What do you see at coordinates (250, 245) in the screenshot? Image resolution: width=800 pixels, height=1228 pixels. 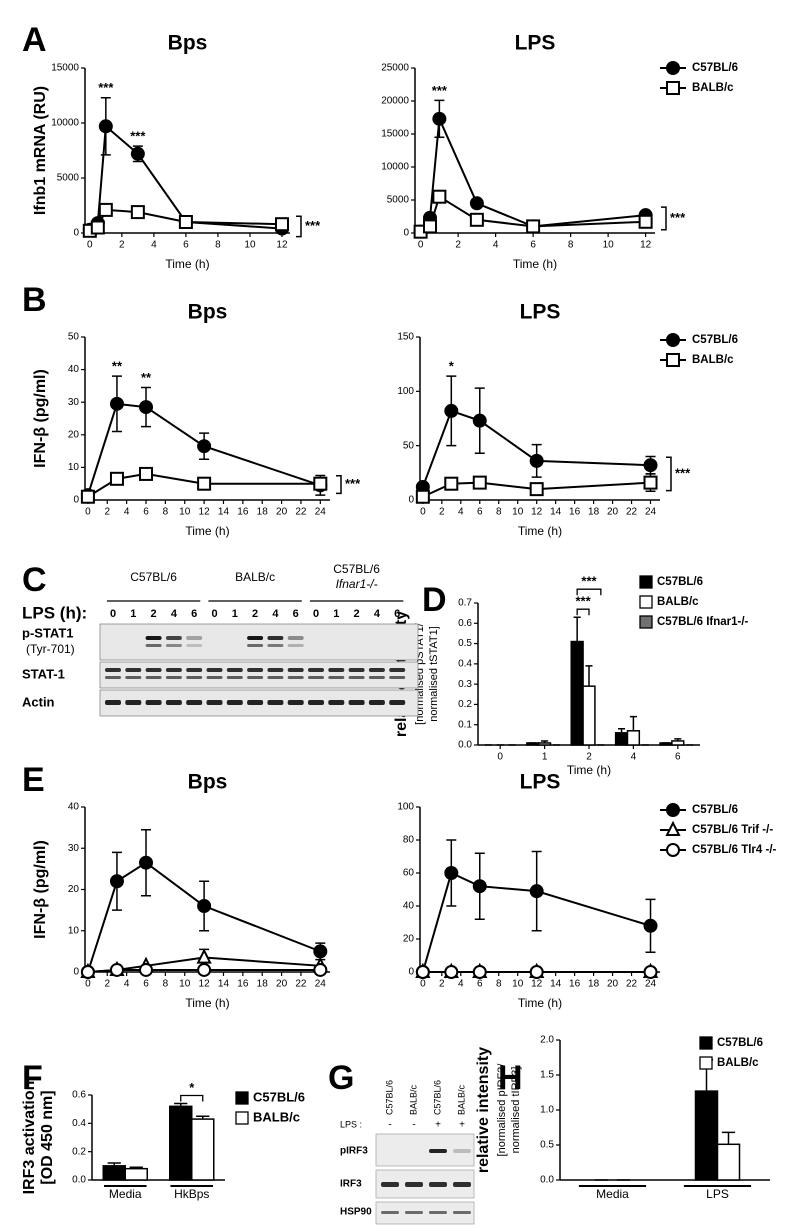 I see `x-tick-label: 10` at bounding box center [250, 245].